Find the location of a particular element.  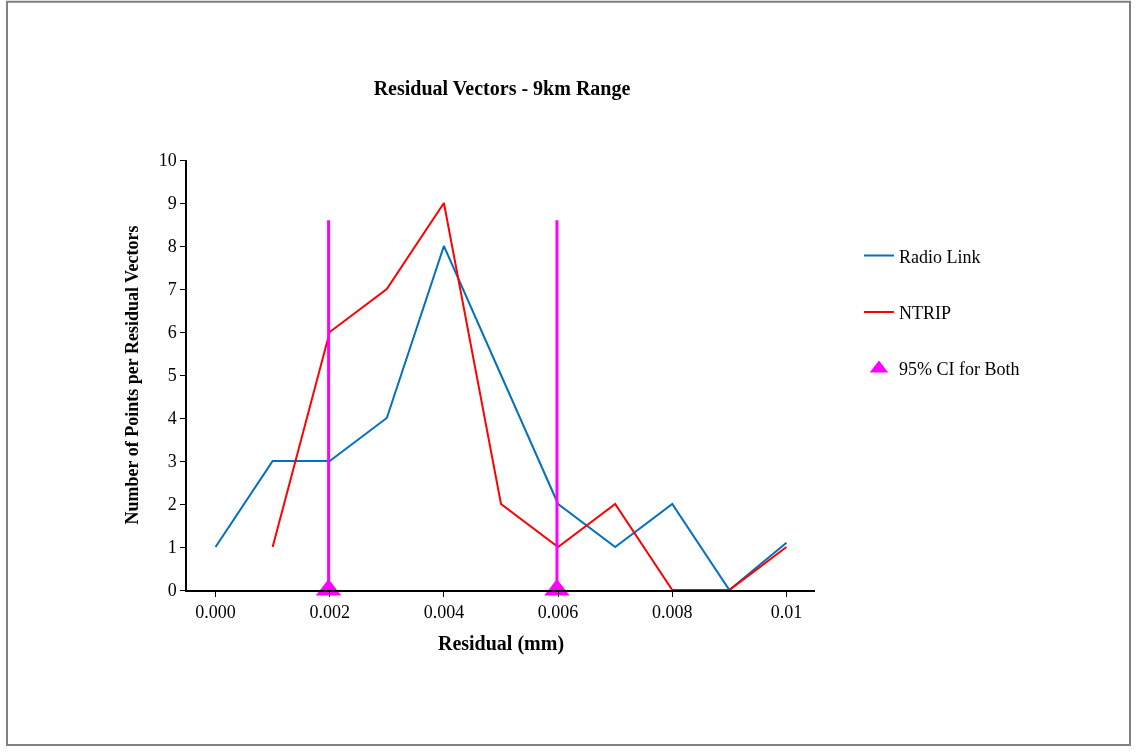

legend-label: Radio Link is located at coordinates (939, 256).